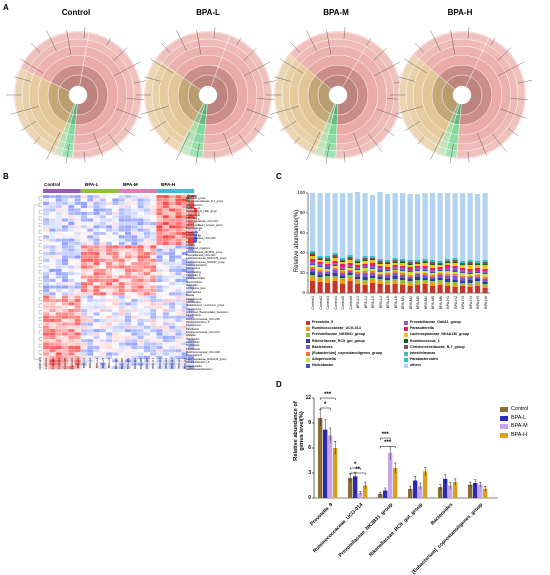  I want to click on stacked-xlabel: BPA-L3, so click(373, 302).